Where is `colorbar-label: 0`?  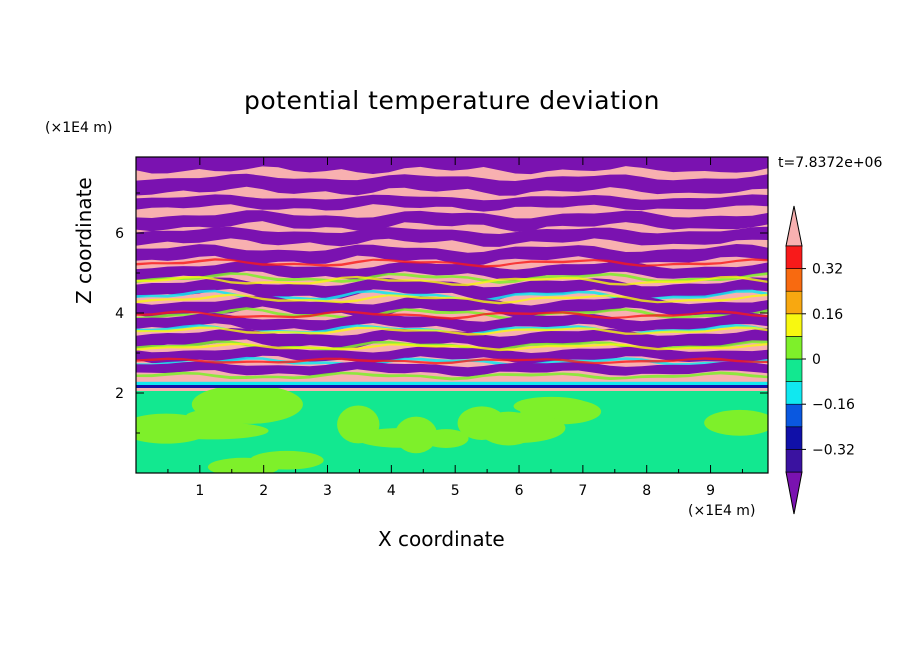
colorbar-label: 0 is located at coordinates (816, 360).